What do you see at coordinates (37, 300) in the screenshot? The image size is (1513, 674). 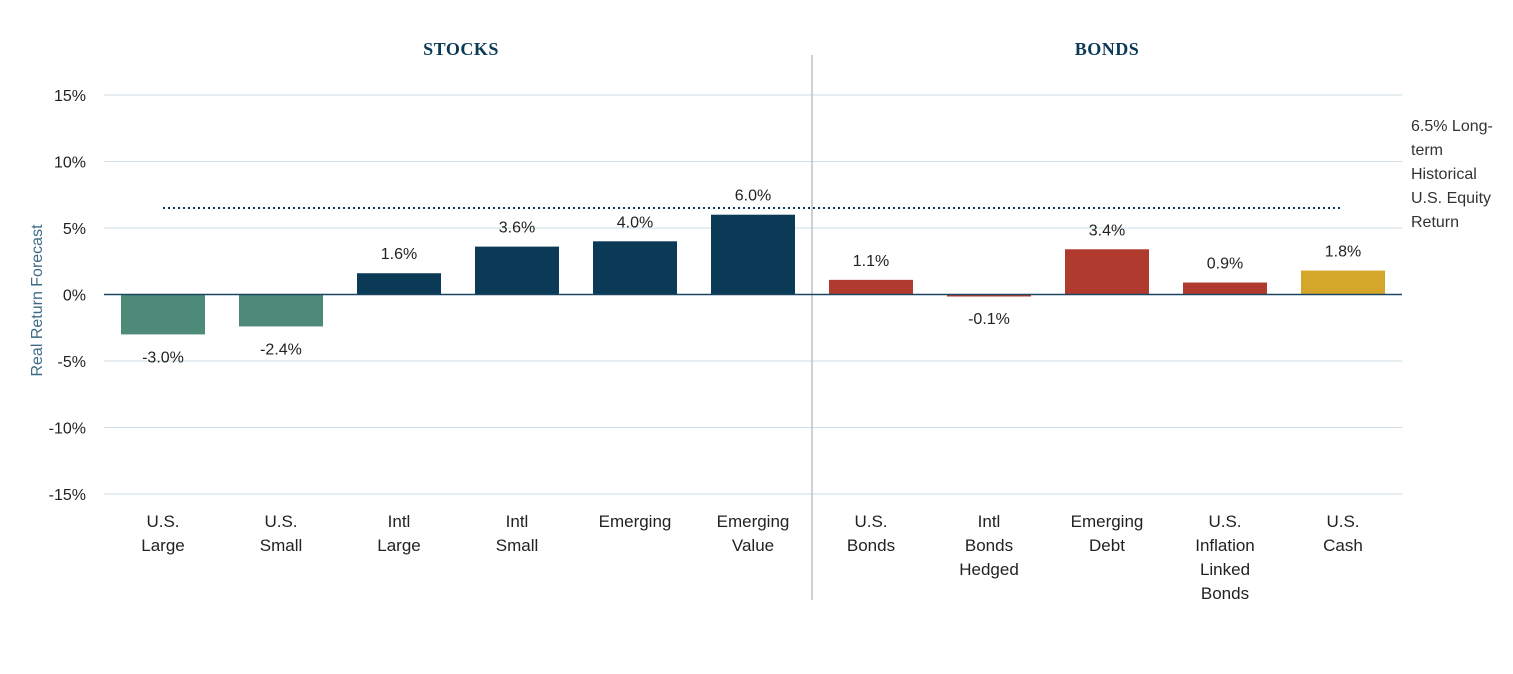 I see `y-axis-label: Real Return Forecast` at bounding box center [37, 300].